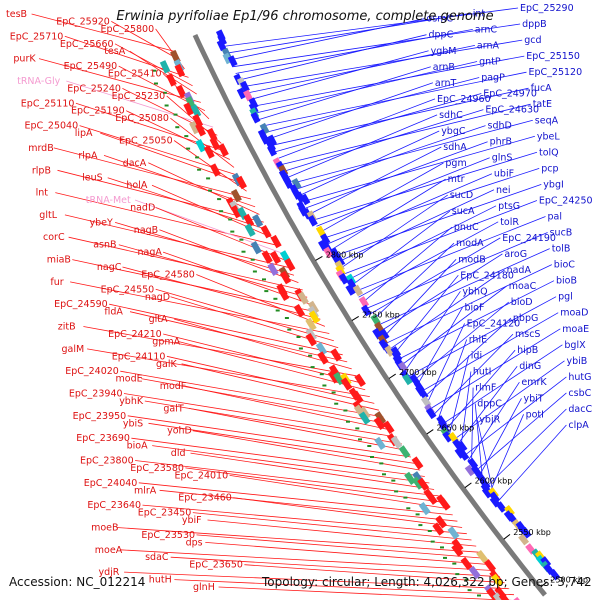 This screenshot has width=600, height=600. Describe the element at coordinates (418, 372) in the screenshot. I see `tick-label: 2700 kbp` at that location.